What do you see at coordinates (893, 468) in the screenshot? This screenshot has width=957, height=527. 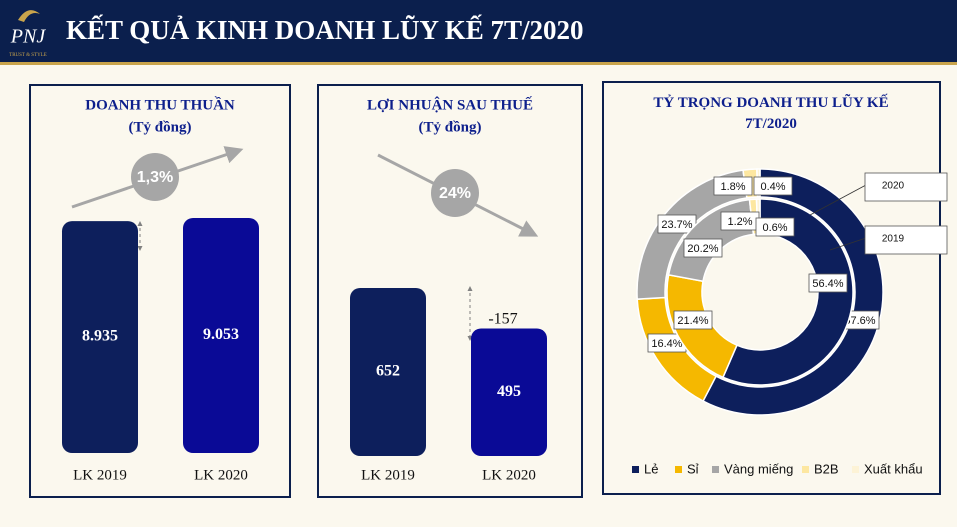 I see `legend-label: Xuất khẩu` at bounding box center [893, 468].